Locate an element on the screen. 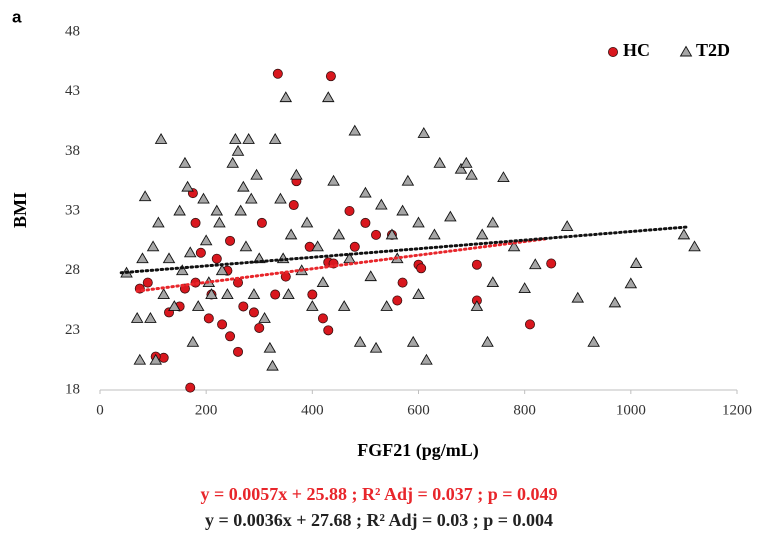 This screenshot has height=542, width=759. legend-label: T2D is located at coordinates (713, 50).